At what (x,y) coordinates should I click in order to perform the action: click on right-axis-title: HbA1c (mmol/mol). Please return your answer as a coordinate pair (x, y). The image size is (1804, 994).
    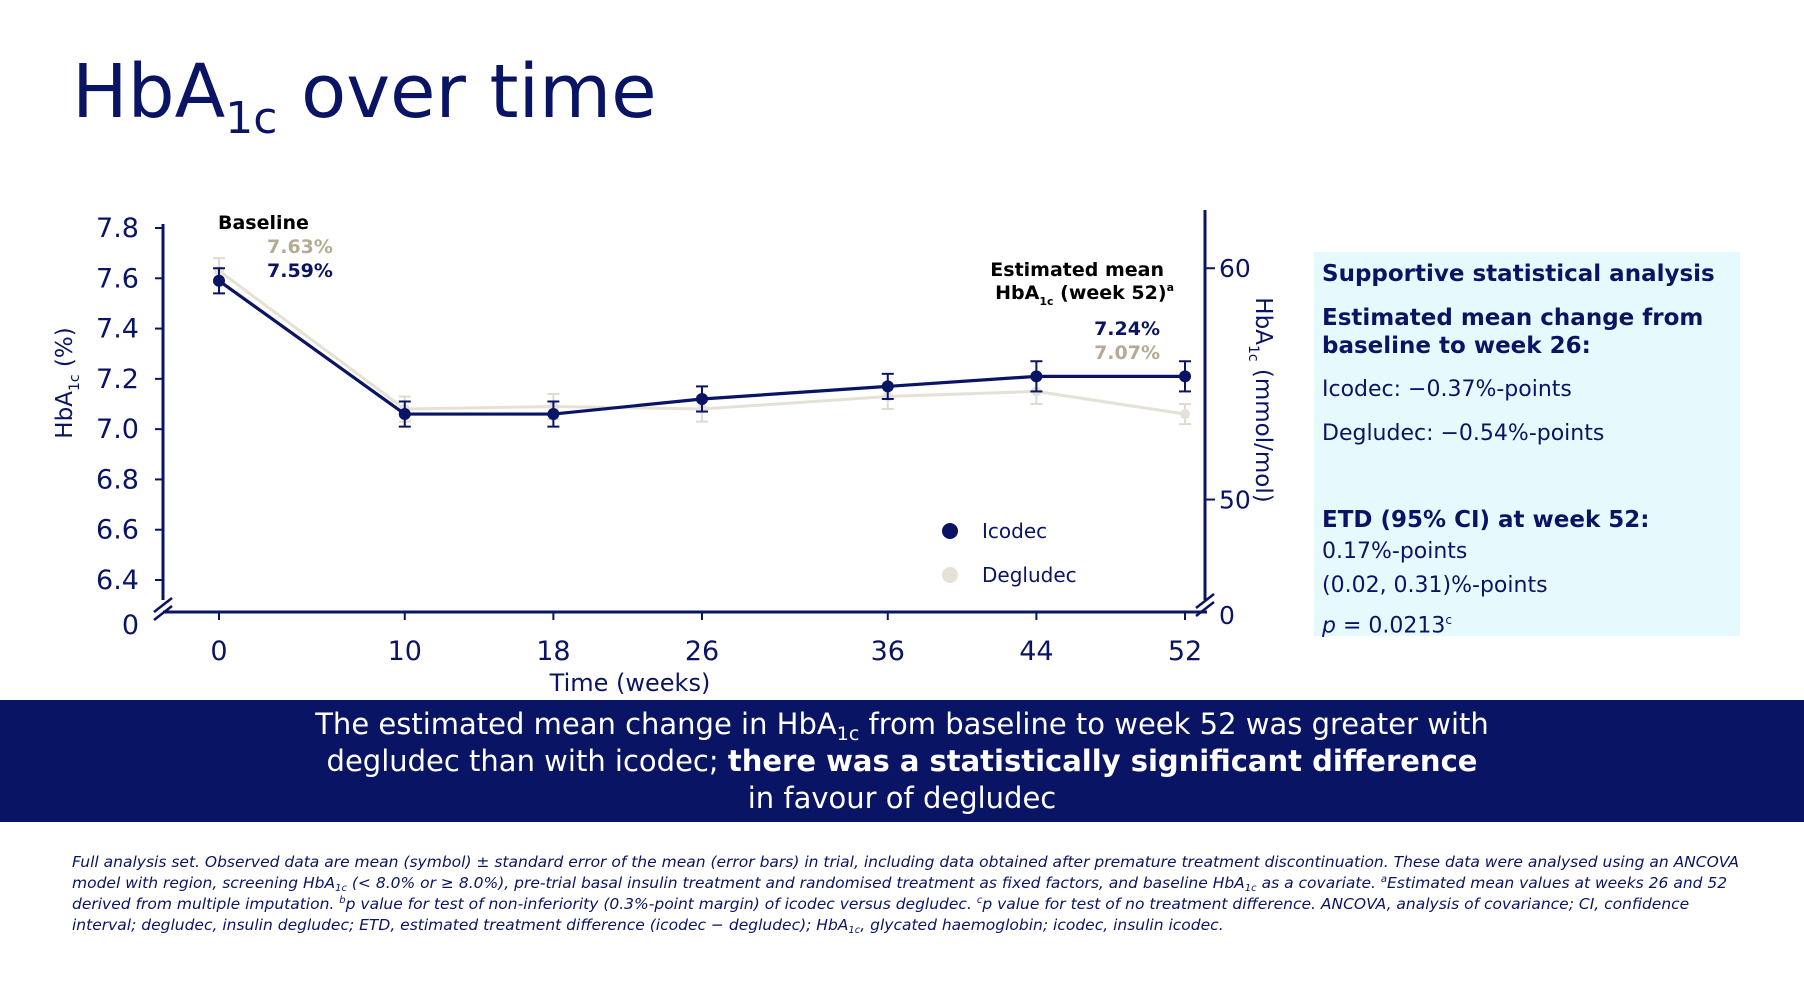
    Looking at the image, I should click on (1260, 399).